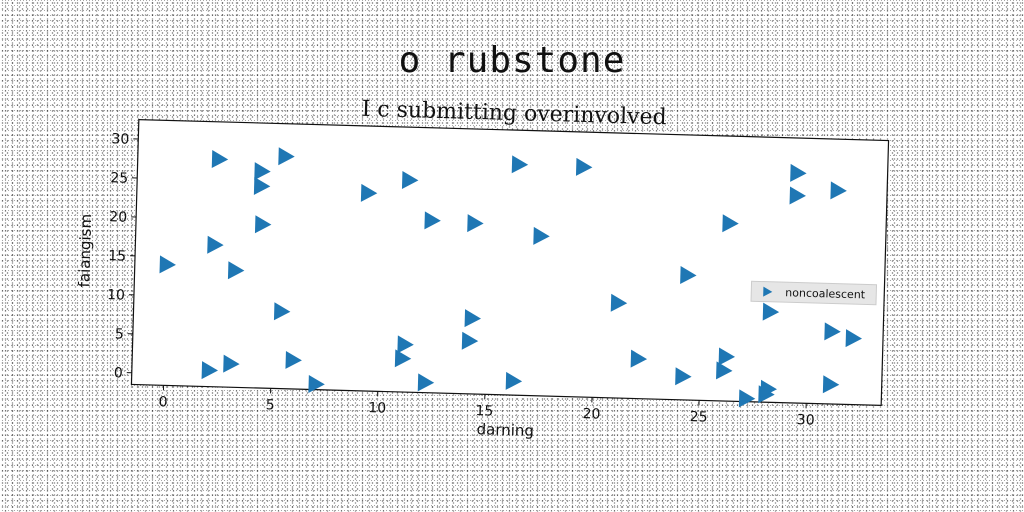  I want to click on x-tick-label: 15, so click(484, 411).